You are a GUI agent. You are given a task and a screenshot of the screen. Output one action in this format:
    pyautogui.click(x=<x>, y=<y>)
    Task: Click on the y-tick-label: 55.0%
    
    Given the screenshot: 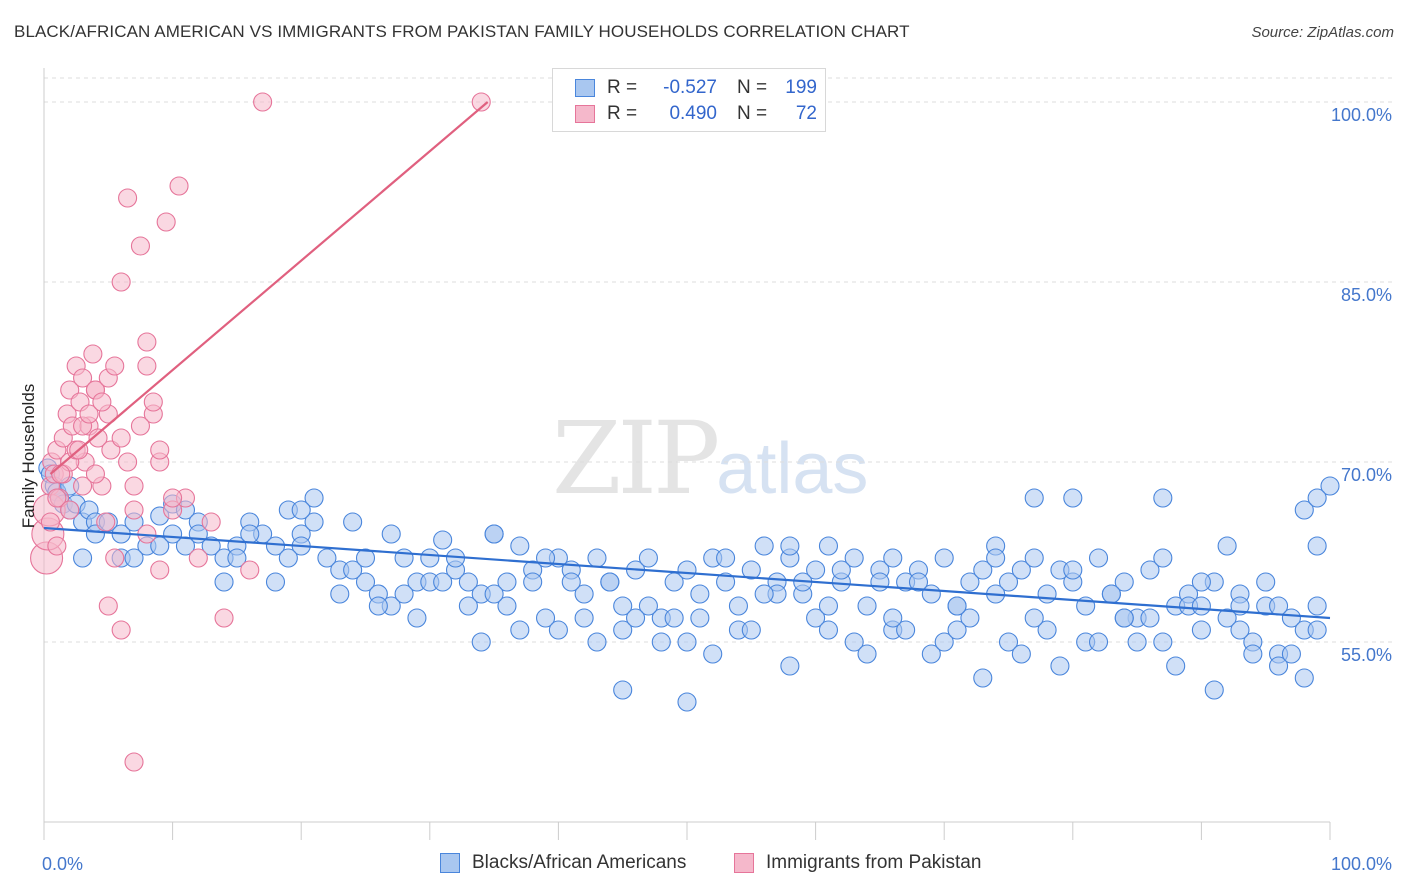 What is the action you would take?
    pyautogui.click(x=1366, y=655)
    